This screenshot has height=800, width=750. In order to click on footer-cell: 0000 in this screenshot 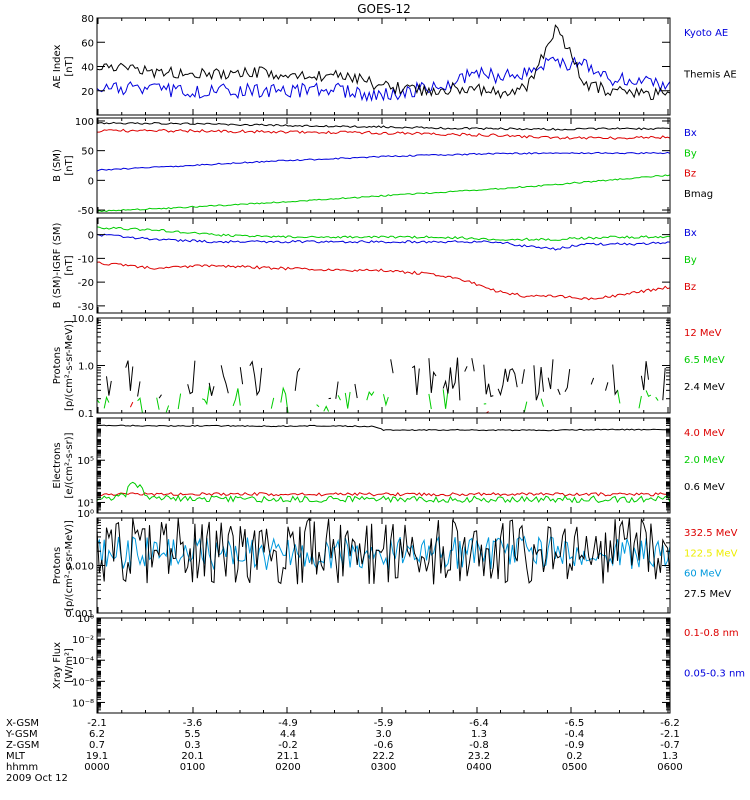, I will do `click(96, 767)`.